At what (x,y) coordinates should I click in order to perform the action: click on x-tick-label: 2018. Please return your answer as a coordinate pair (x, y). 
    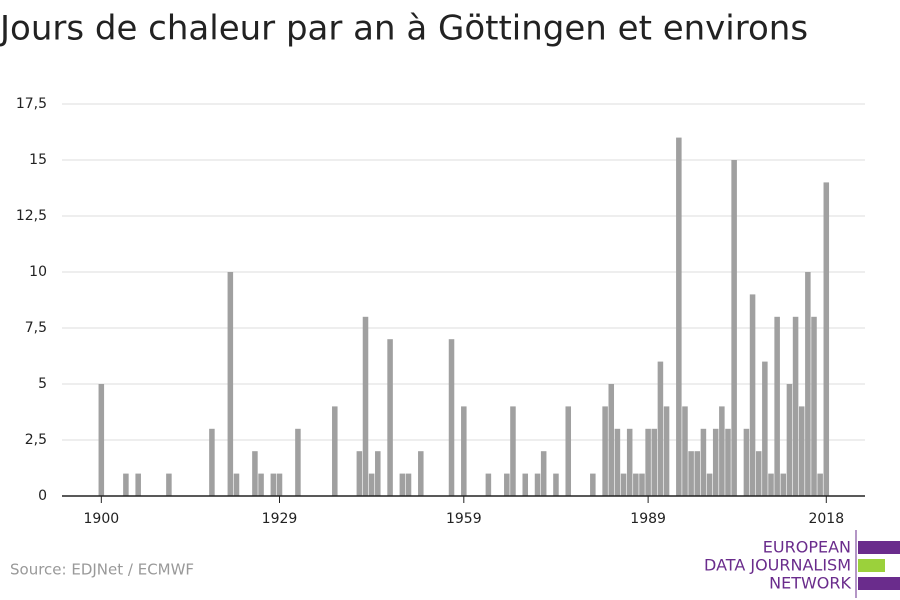
    Looking at the image, I should click on (826, 519).